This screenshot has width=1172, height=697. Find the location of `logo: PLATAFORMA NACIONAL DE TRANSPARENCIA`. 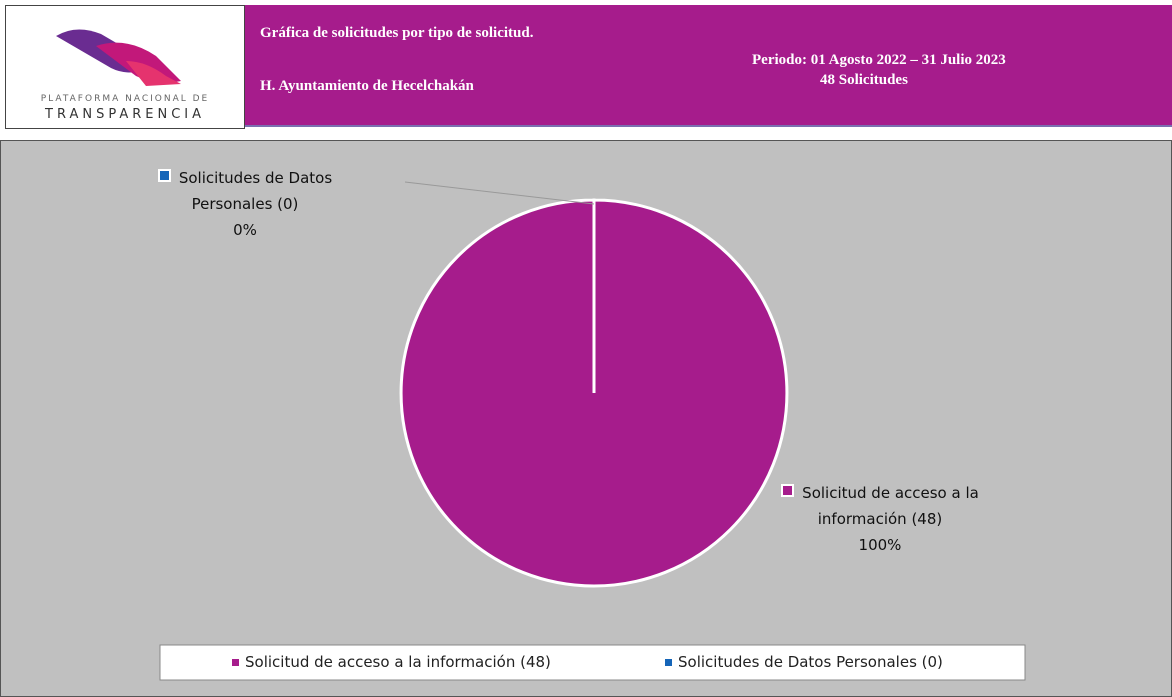

logo: PLATAFORMA NACIONAL DE TRANSPARENCIA is located at coordinates (125, 75).